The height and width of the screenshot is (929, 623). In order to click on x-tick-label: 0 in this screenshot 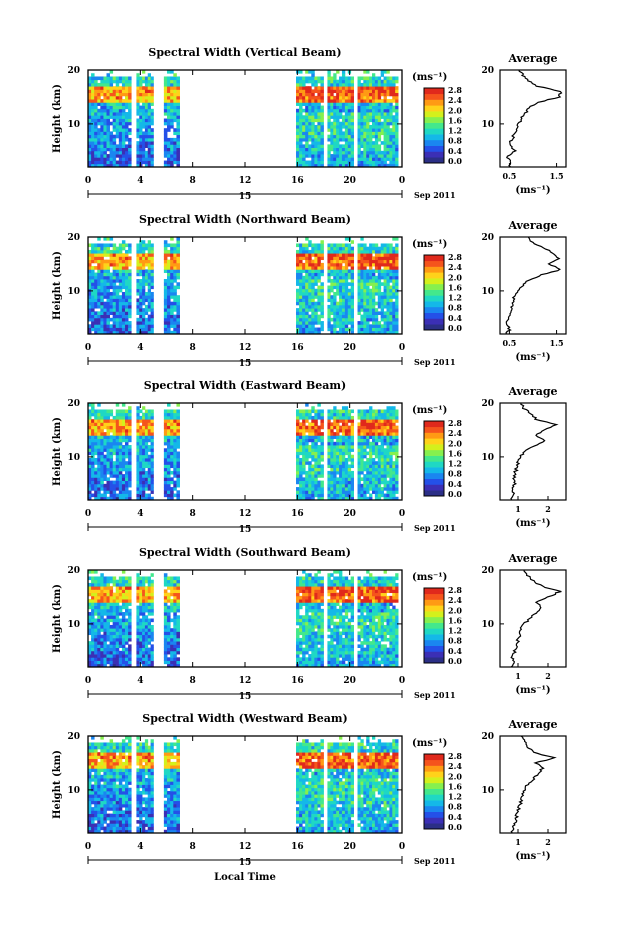, I will do `click(402, 181)`.